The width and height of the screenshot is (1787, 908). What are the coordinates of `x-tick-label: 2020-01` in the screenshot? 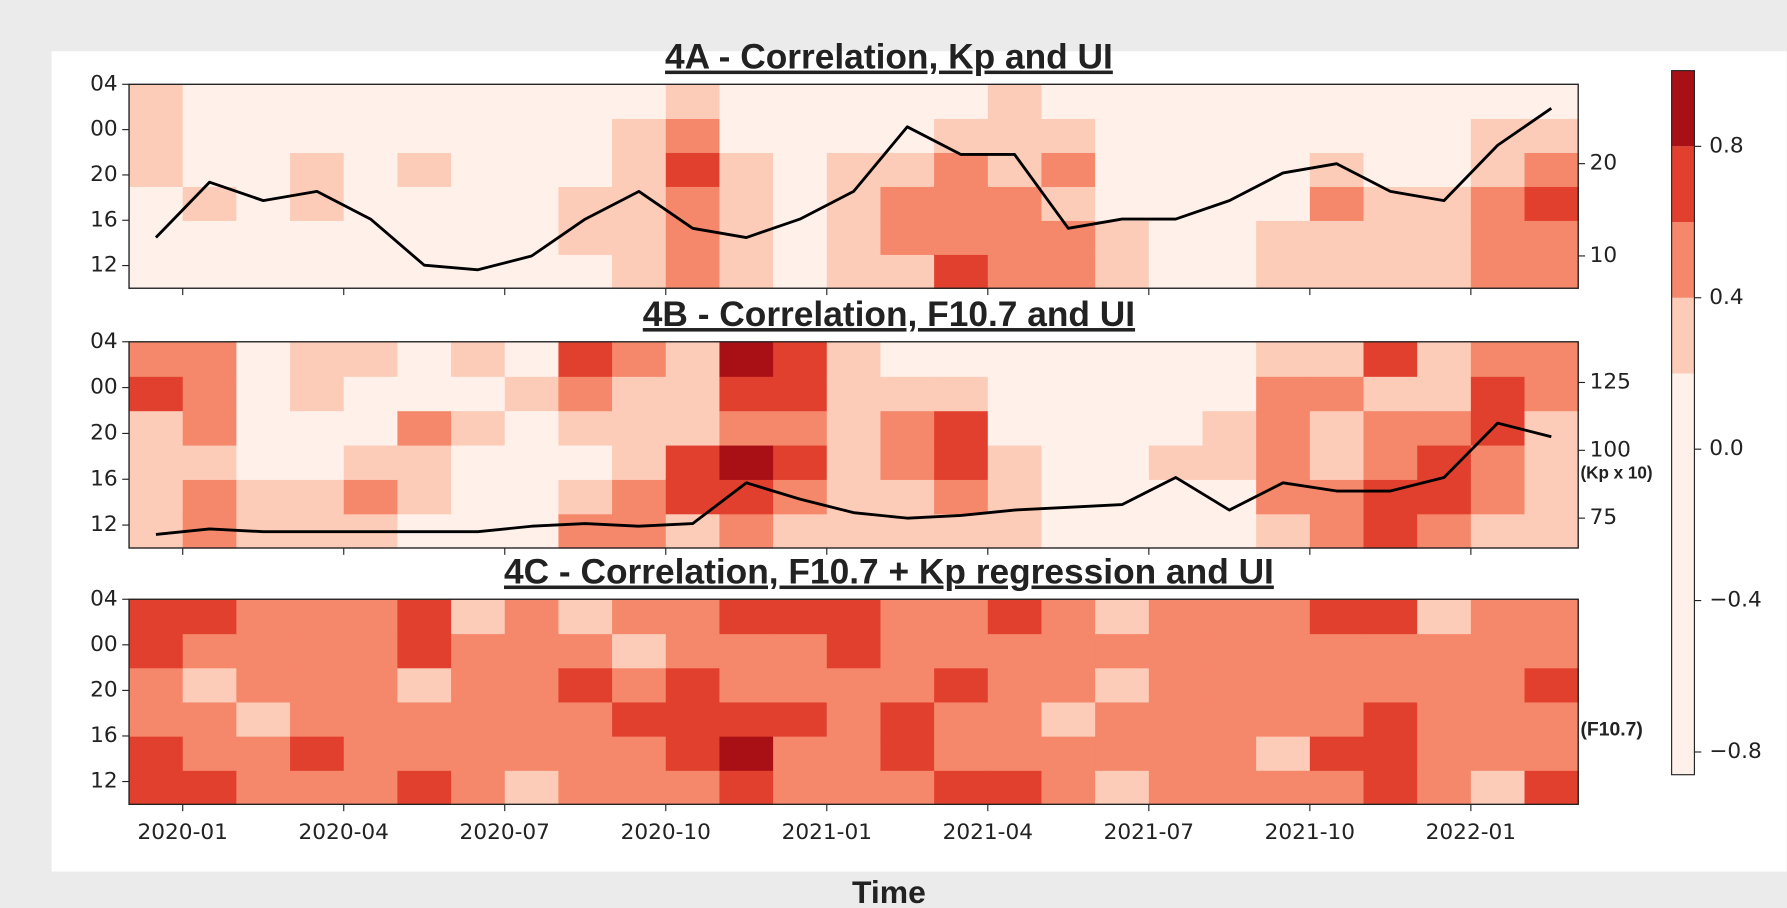 It's located at (183, 832).